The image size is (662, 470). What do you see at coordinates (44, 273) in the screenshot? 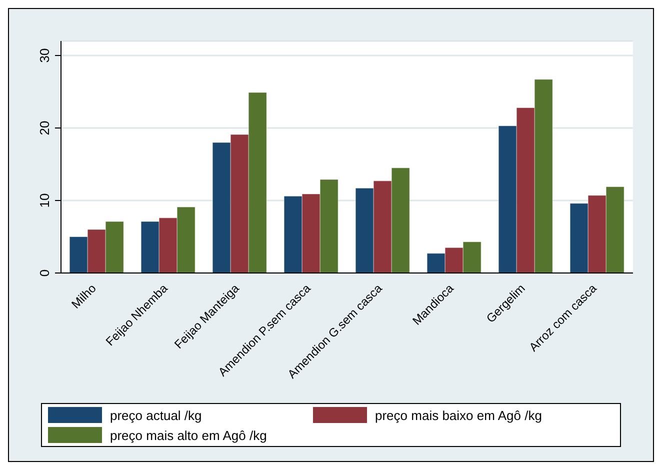
I see `y-tick-label: 0` at bounding box center [44, 273].